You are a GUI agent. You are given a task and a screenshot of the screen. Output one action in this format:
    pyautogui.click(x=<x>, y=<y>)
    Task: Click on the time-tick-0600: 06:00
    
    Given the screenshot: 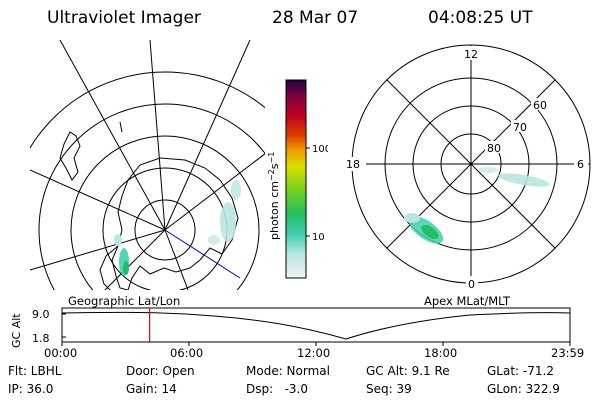 What is the action you would take?
    pyautogui.click(x=187, y=353)
    